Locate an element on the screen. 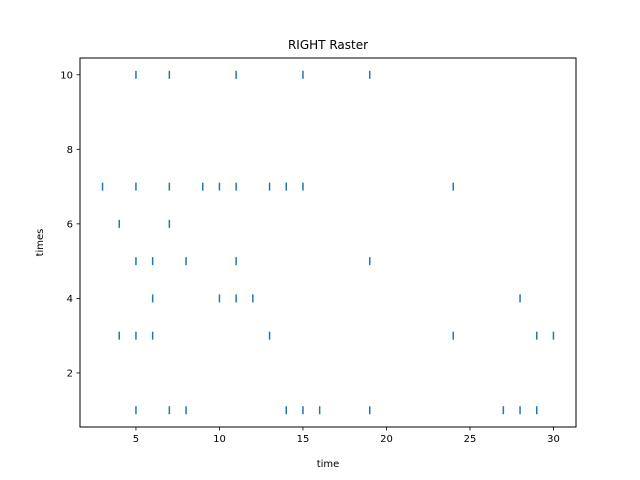 This screenshot has height=480, width=640. x-tick-label: 5 is located at coordinates (136, 439).